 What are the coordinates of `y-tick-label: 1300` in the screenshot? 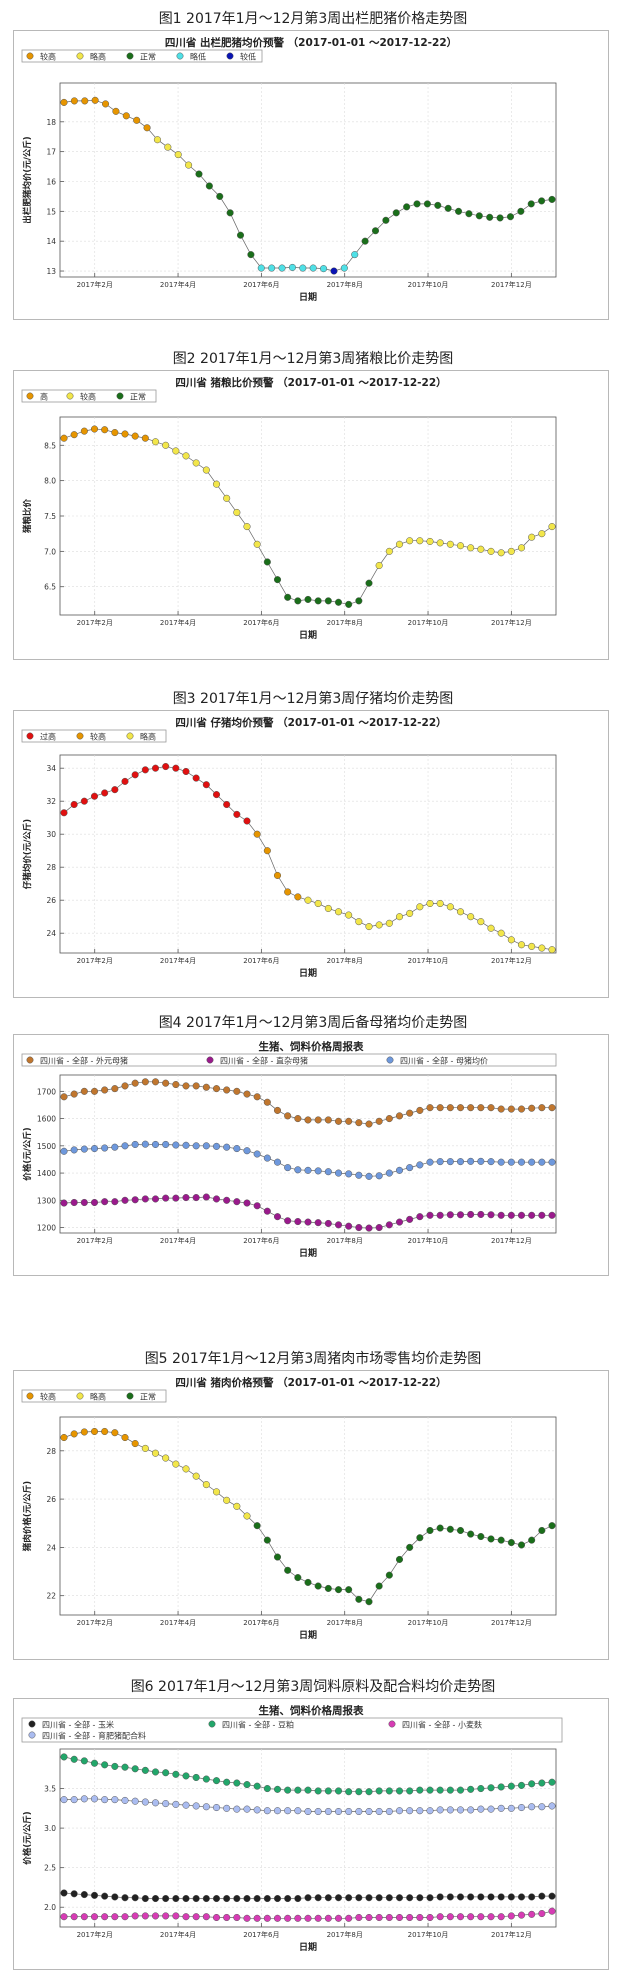 It's located at (46, 1200).